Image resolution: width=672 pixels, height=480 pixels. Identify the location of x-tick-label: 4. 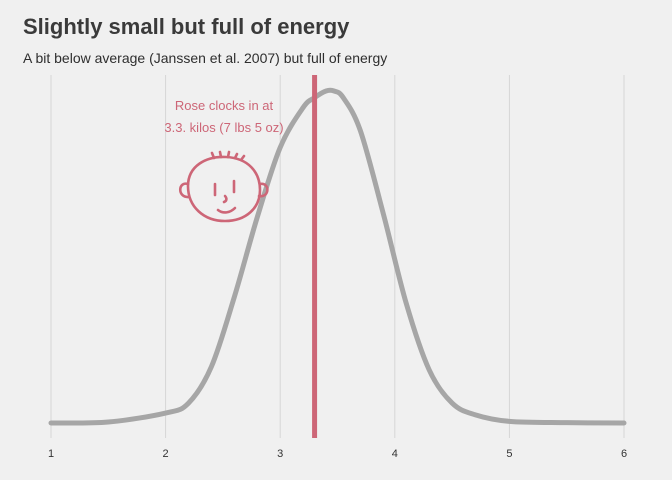
(395, 454).